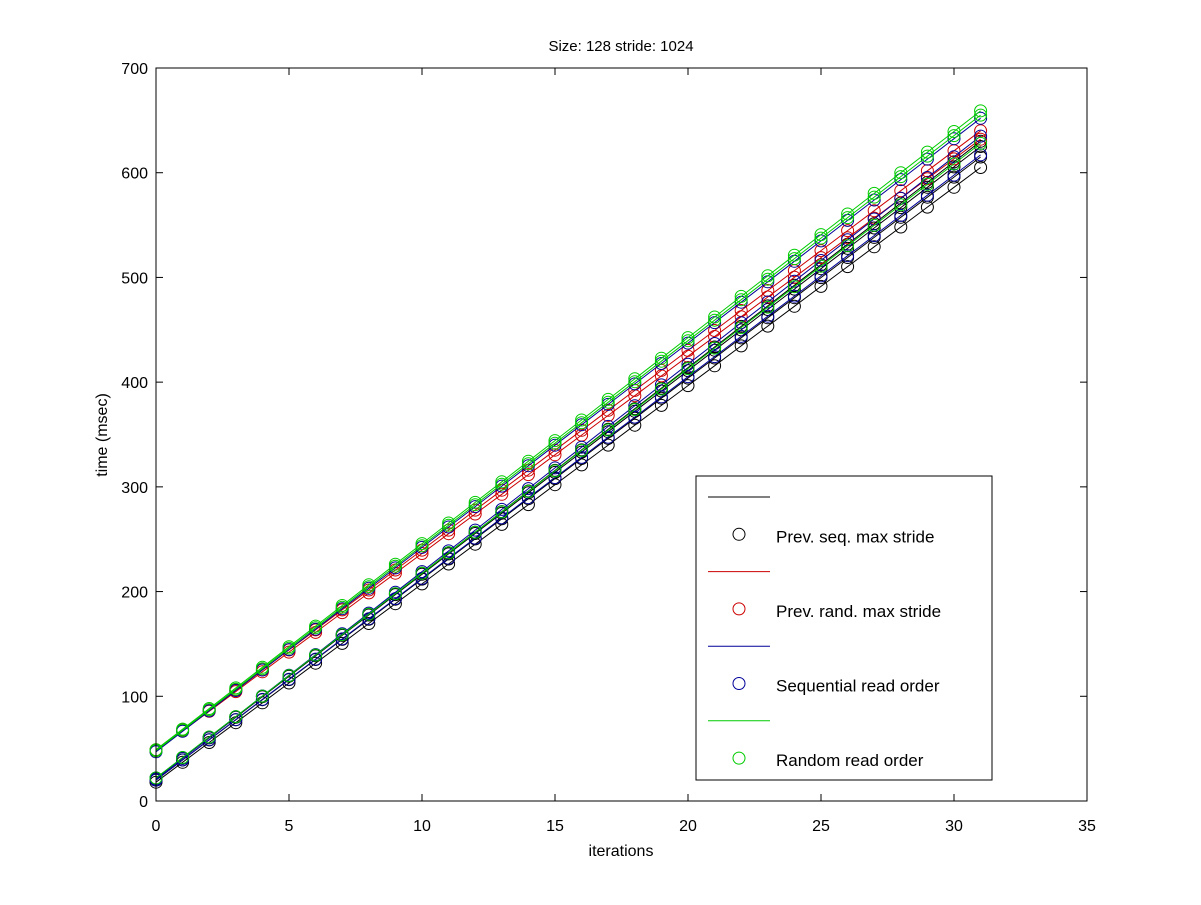 This screenshot has height=905, width=1201. I want to click on x-tick-label: 5, so click(289, 826).